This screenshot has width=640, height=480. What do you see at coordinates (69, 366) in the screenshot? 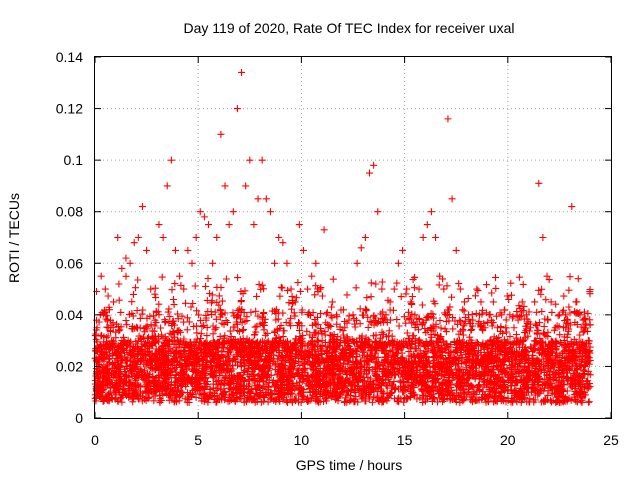
I see `y-tick-label: 0.02` at bounding box center [69, 366].